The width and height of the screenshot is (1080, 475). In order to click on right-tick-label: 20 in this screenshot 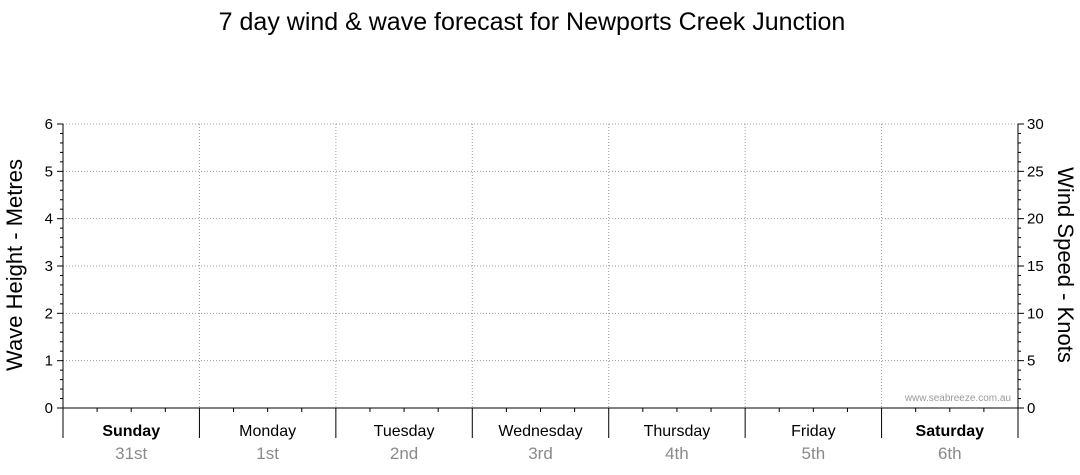, I will do `click(1035, 219)`.